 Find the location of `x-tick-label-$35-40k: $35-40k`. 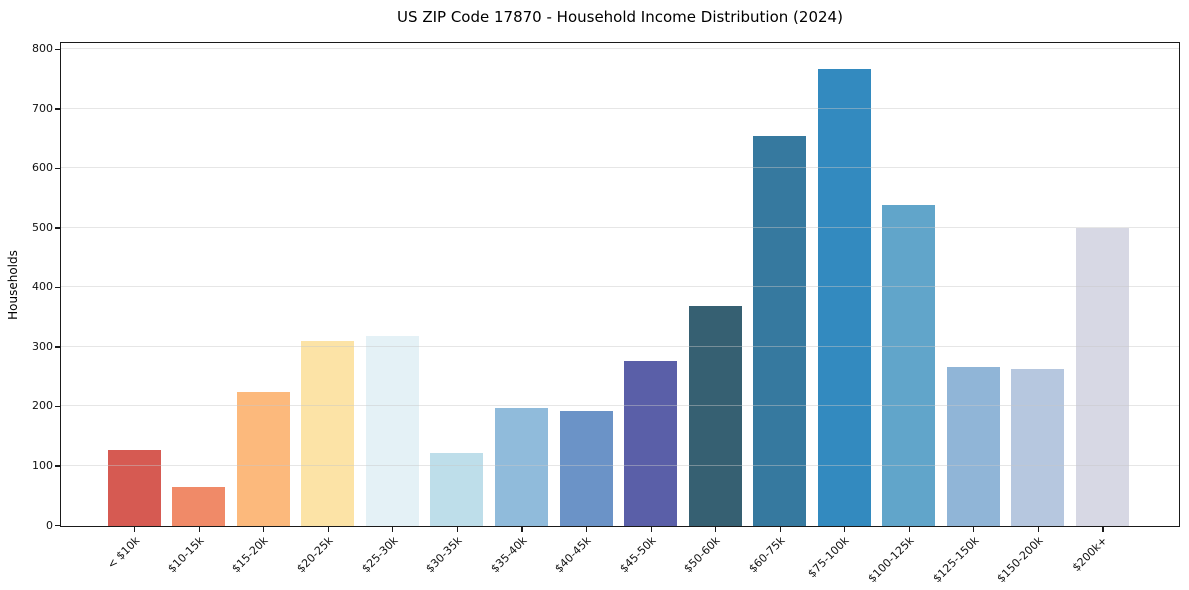

x-tick-label-$35-40k: $35-40k is located at coordinates (508, 555).